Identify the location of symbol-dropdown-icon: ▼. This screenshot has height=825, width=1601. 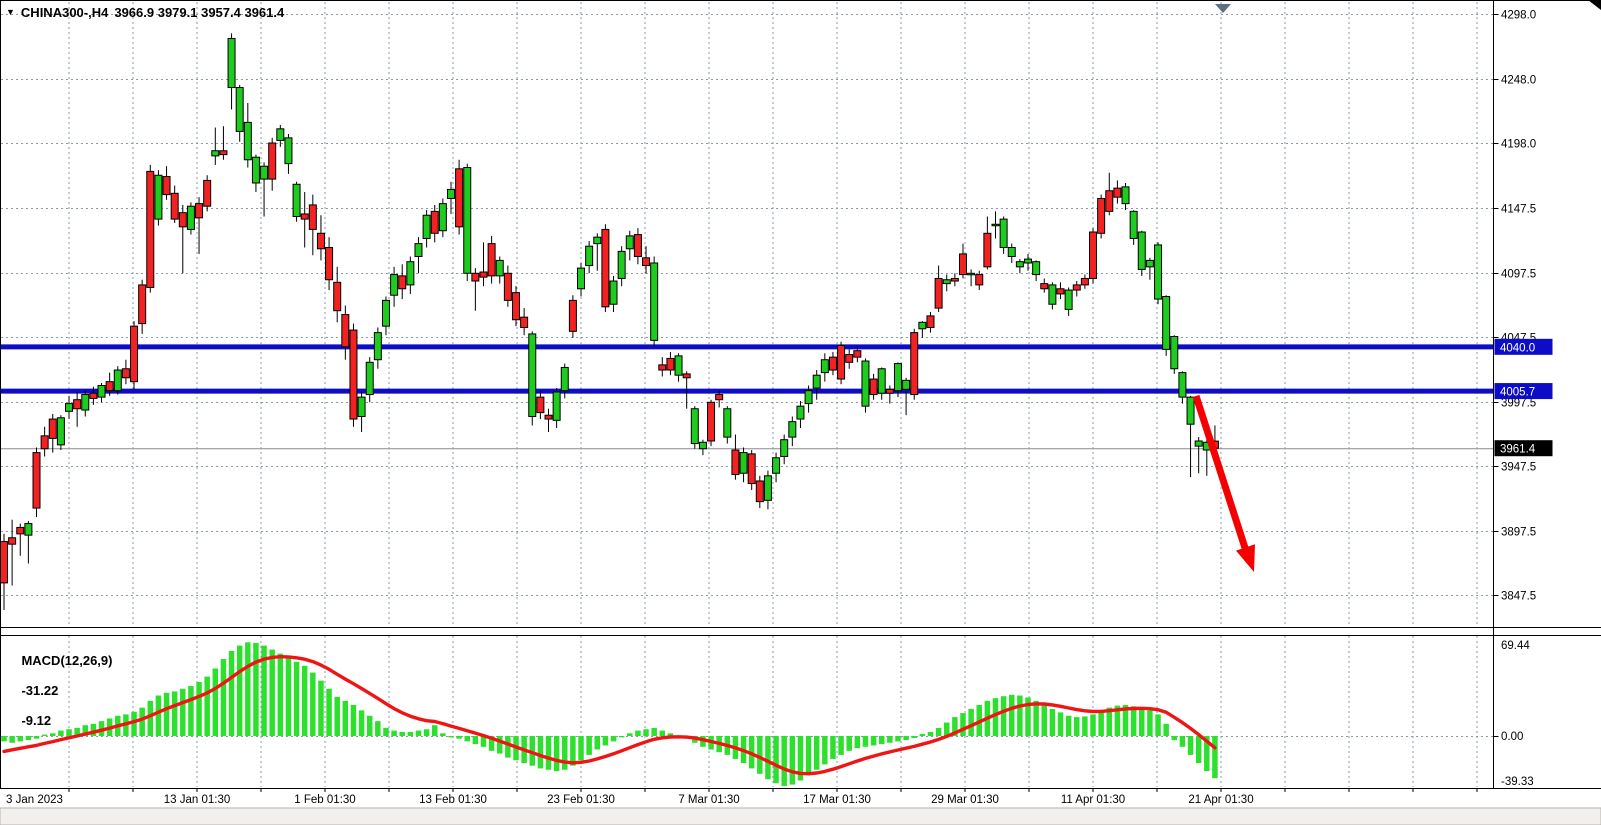
(10, 12).